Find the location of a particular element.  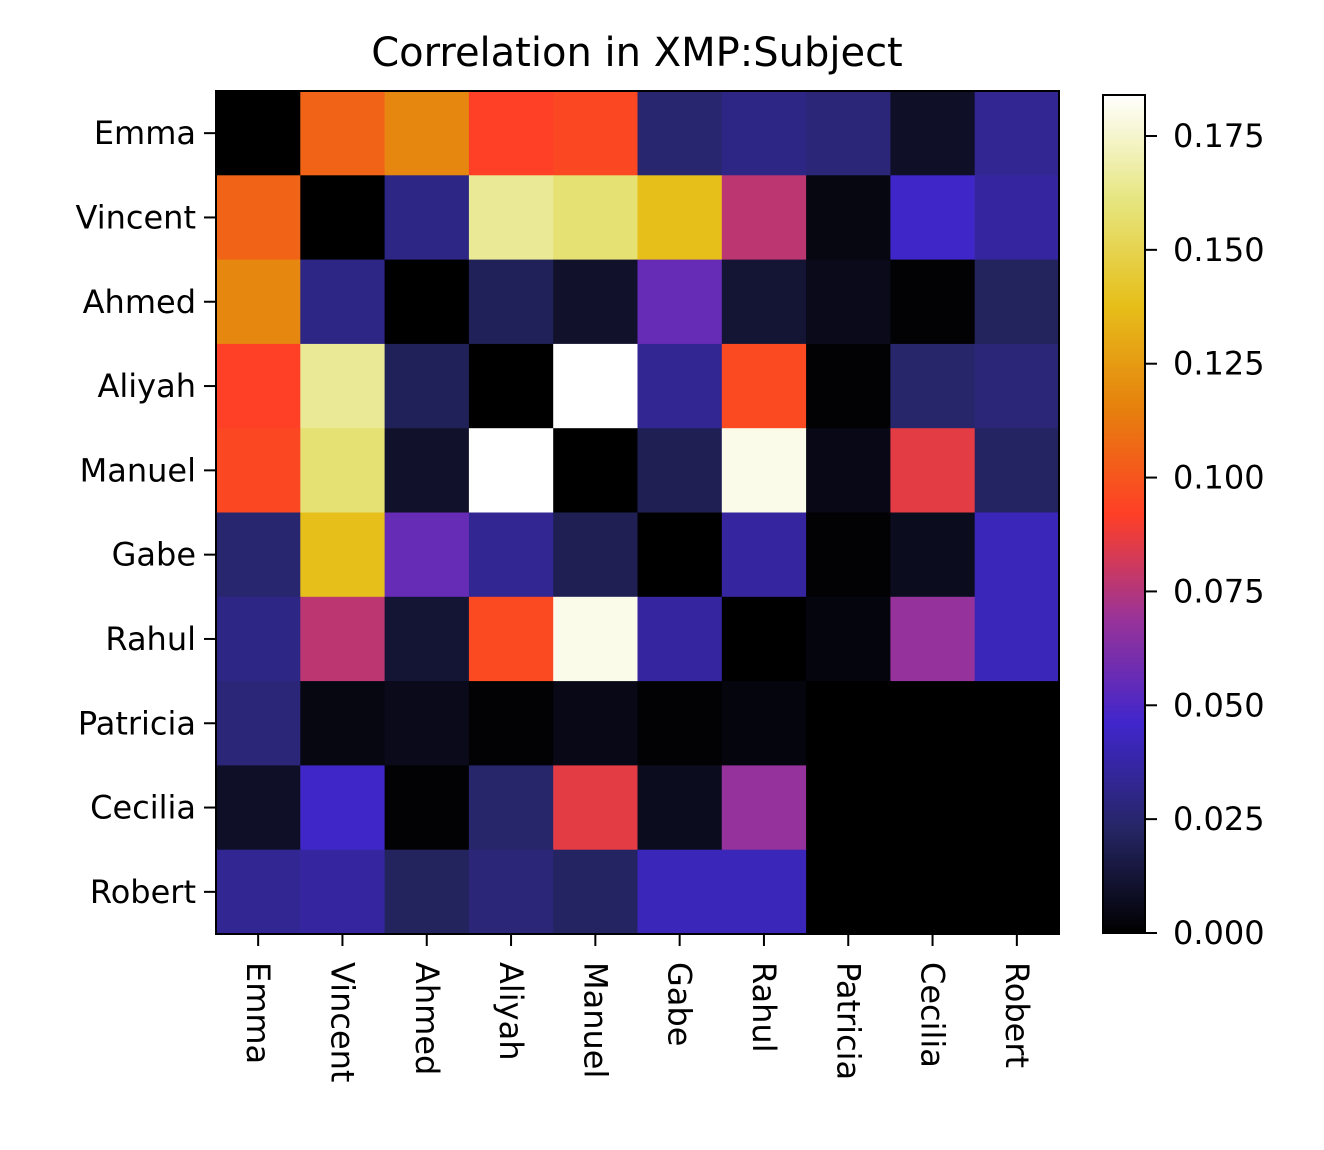

y-tick-label: Aliyah is located at coordinates (147, 386).